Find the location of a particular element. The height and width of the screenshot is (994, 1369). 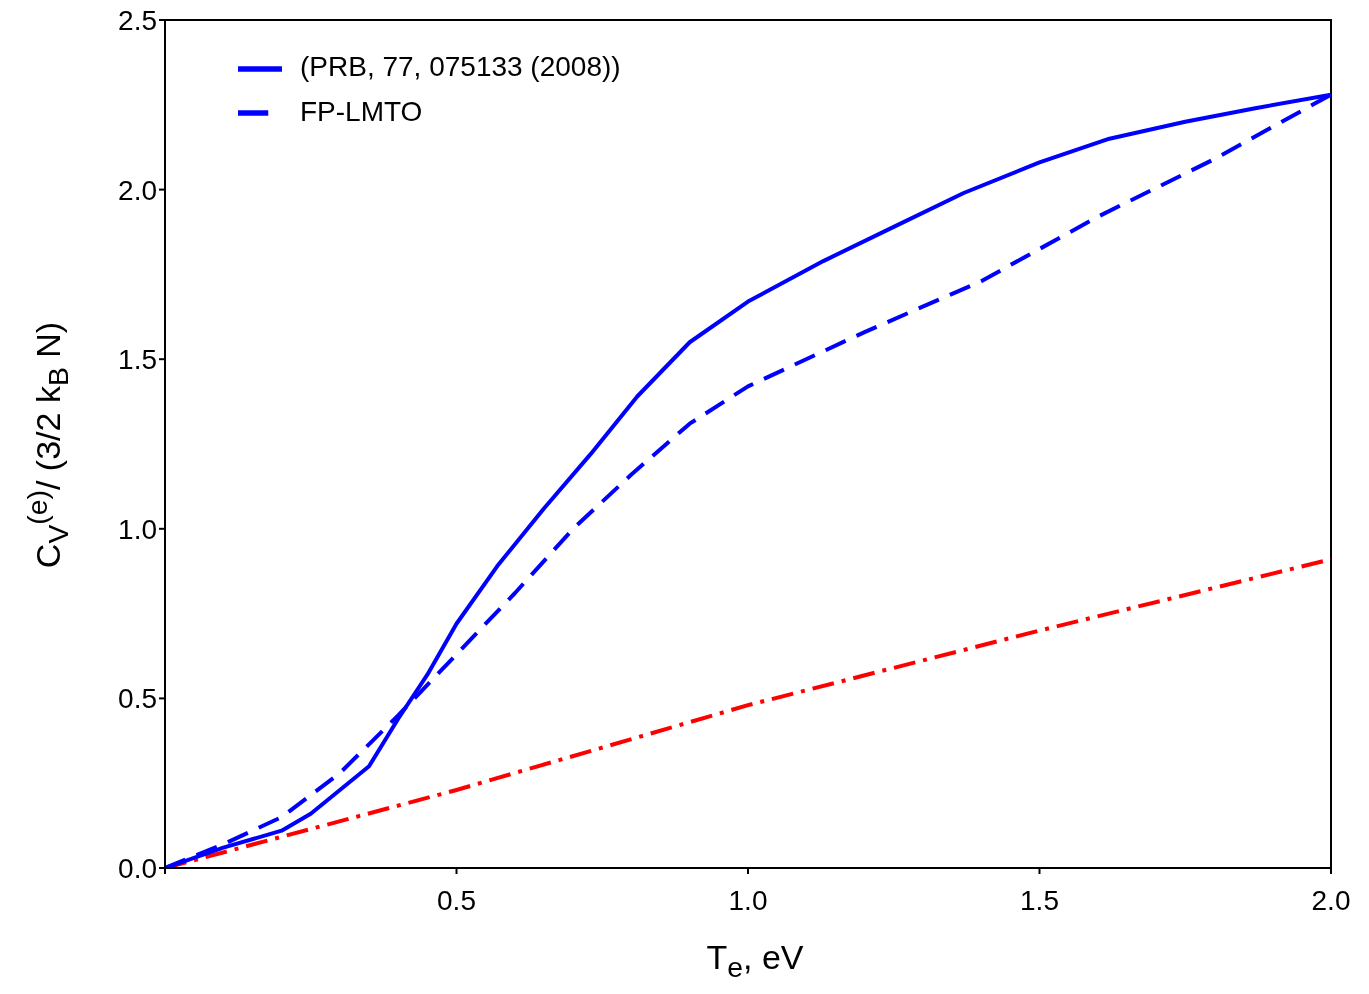

x-tick-label: 1.5 is located at coordinates (1039, 900).